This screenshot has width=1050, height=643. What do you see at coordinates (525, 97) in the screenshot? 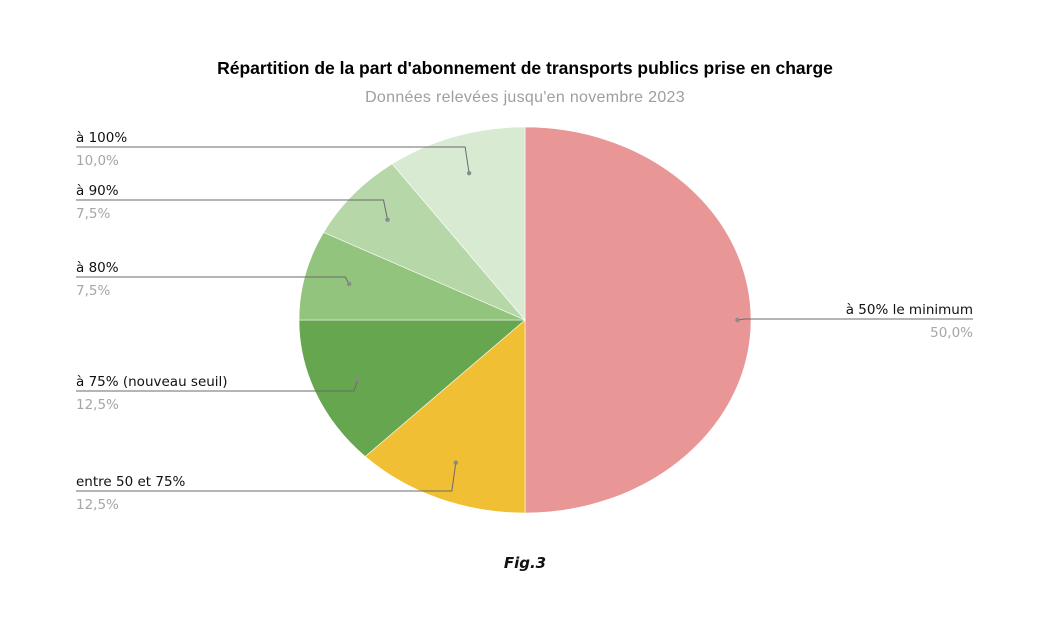
I see `chart-subtitle: Données relevées jusqu'en novembre 2023` at bounding box center [525, 97].